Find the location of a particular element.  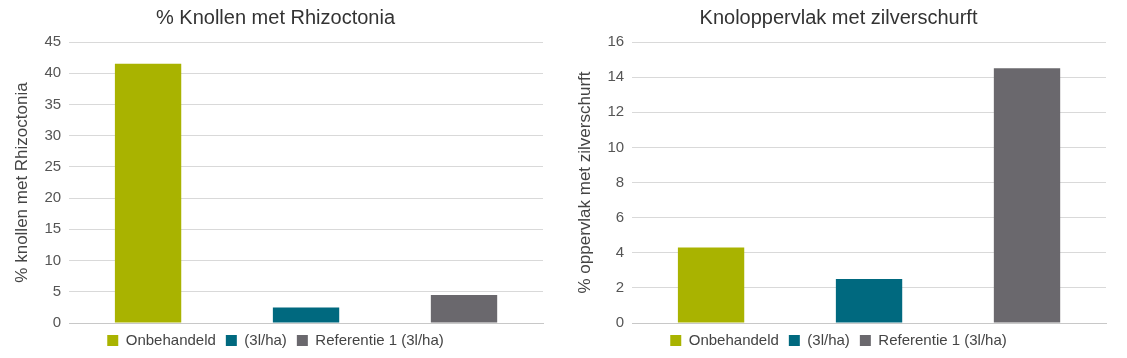

y-tick-label: 40 is located at coordinates (53, 72).